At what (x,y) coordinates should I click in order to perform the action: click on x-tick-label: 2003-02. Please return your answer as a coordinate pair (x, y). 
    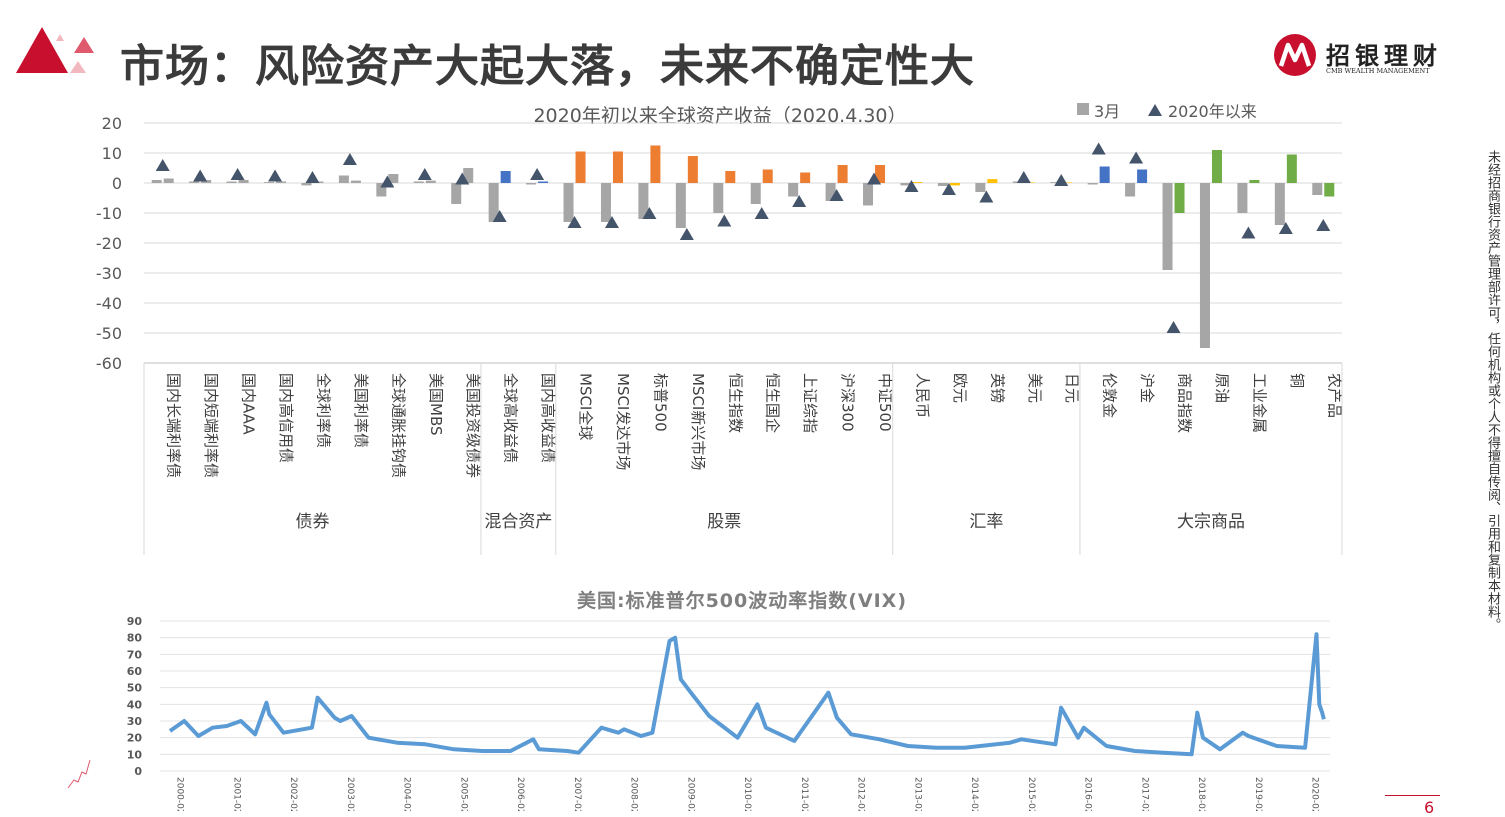
    Looking at the image, I should click on (350, 794).